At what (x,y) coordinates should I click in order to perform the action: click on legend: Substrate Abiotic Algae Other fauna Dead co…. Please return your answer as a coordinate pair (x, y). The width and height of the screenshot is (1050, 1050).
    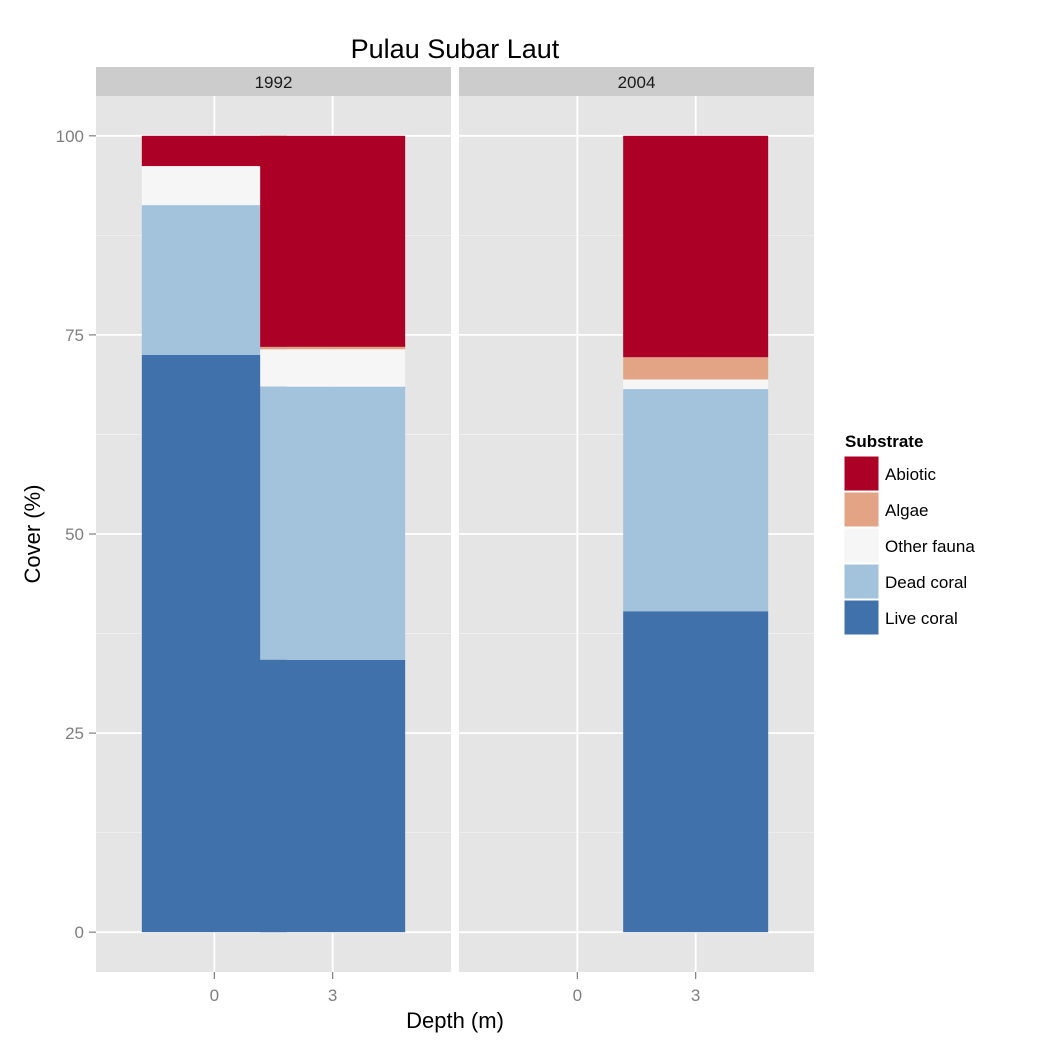
    Looking at the image, I should click on (909, 534).